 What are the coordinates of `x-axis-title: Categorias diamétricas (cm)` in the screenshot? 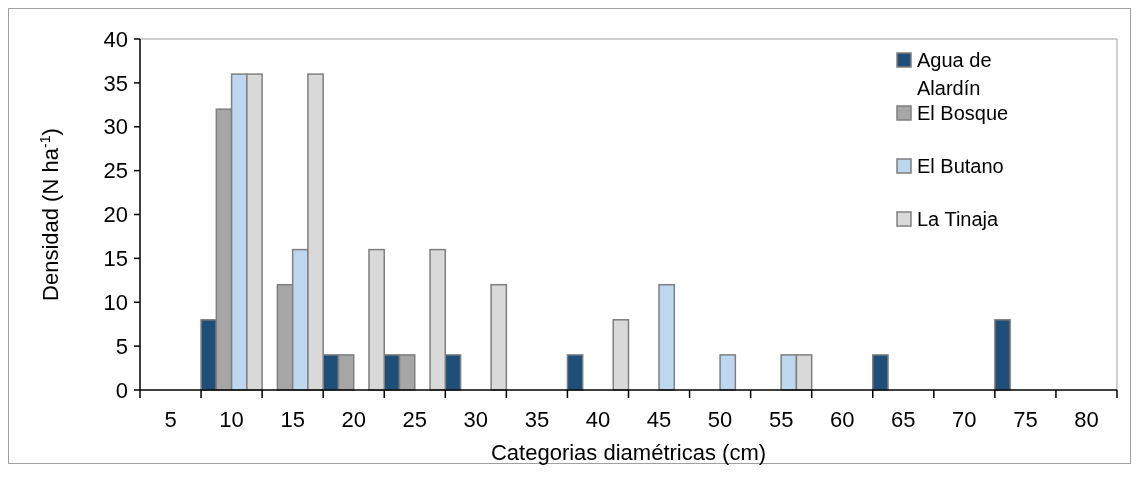 It's located at (628, 452).